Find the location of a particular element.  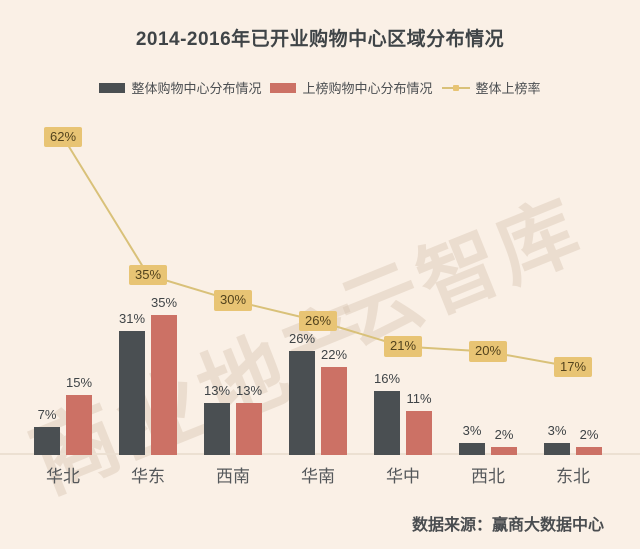

rate-value-label: 62% is located at coordinates (63, 137).